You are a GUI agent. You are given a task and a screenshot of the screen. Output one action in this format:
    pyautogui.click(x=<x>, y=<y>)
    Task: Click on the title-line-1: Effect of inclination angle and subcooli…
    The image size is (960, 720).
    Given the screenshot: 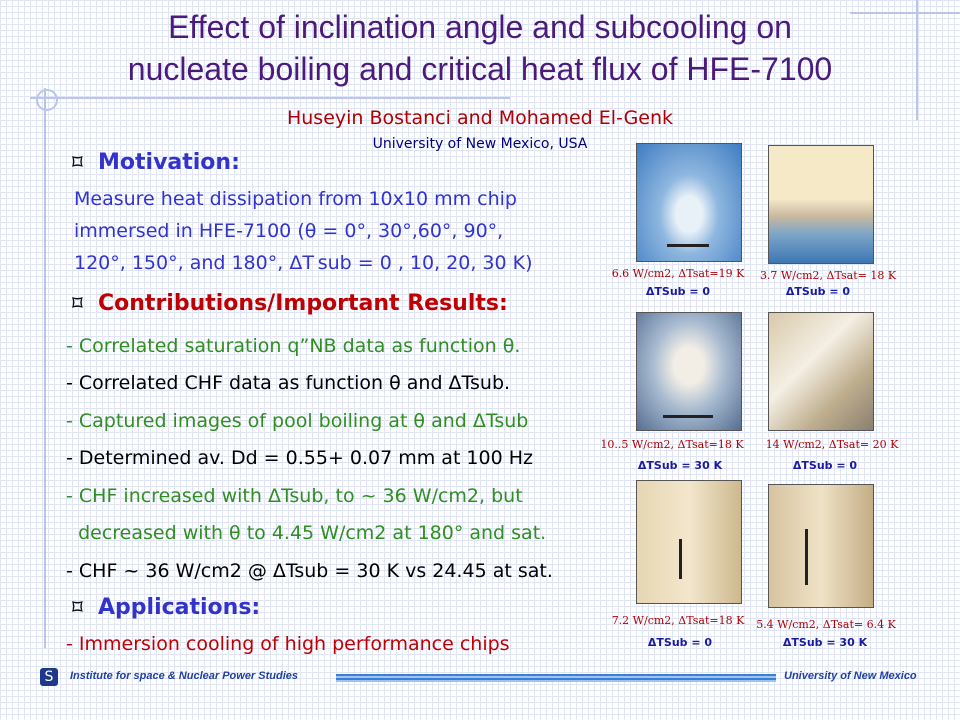 What is the action you would take?
    pyautogui.click(x=480, y=27)
    